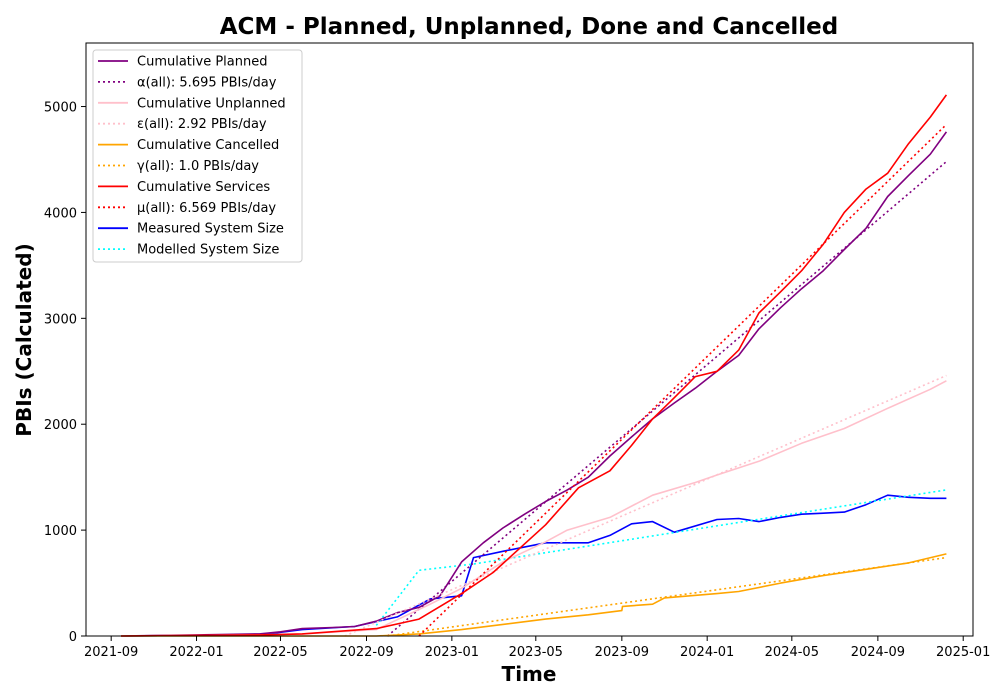 The image size is (1000, 700). Describe the element at coordinates (60, 425) in the screenshot. I see `y-tick-label: 2000` at that location.